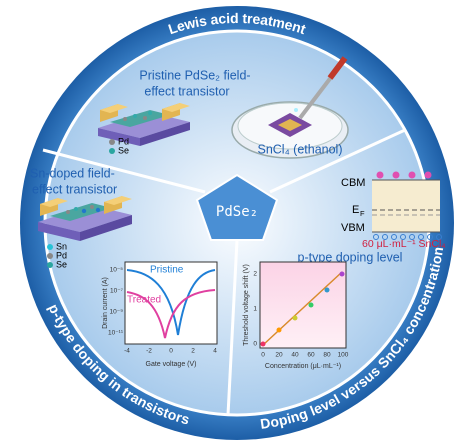  I want to click on x-axis-label: Concentration (μL·mL⁻¹), so click(303, 366).